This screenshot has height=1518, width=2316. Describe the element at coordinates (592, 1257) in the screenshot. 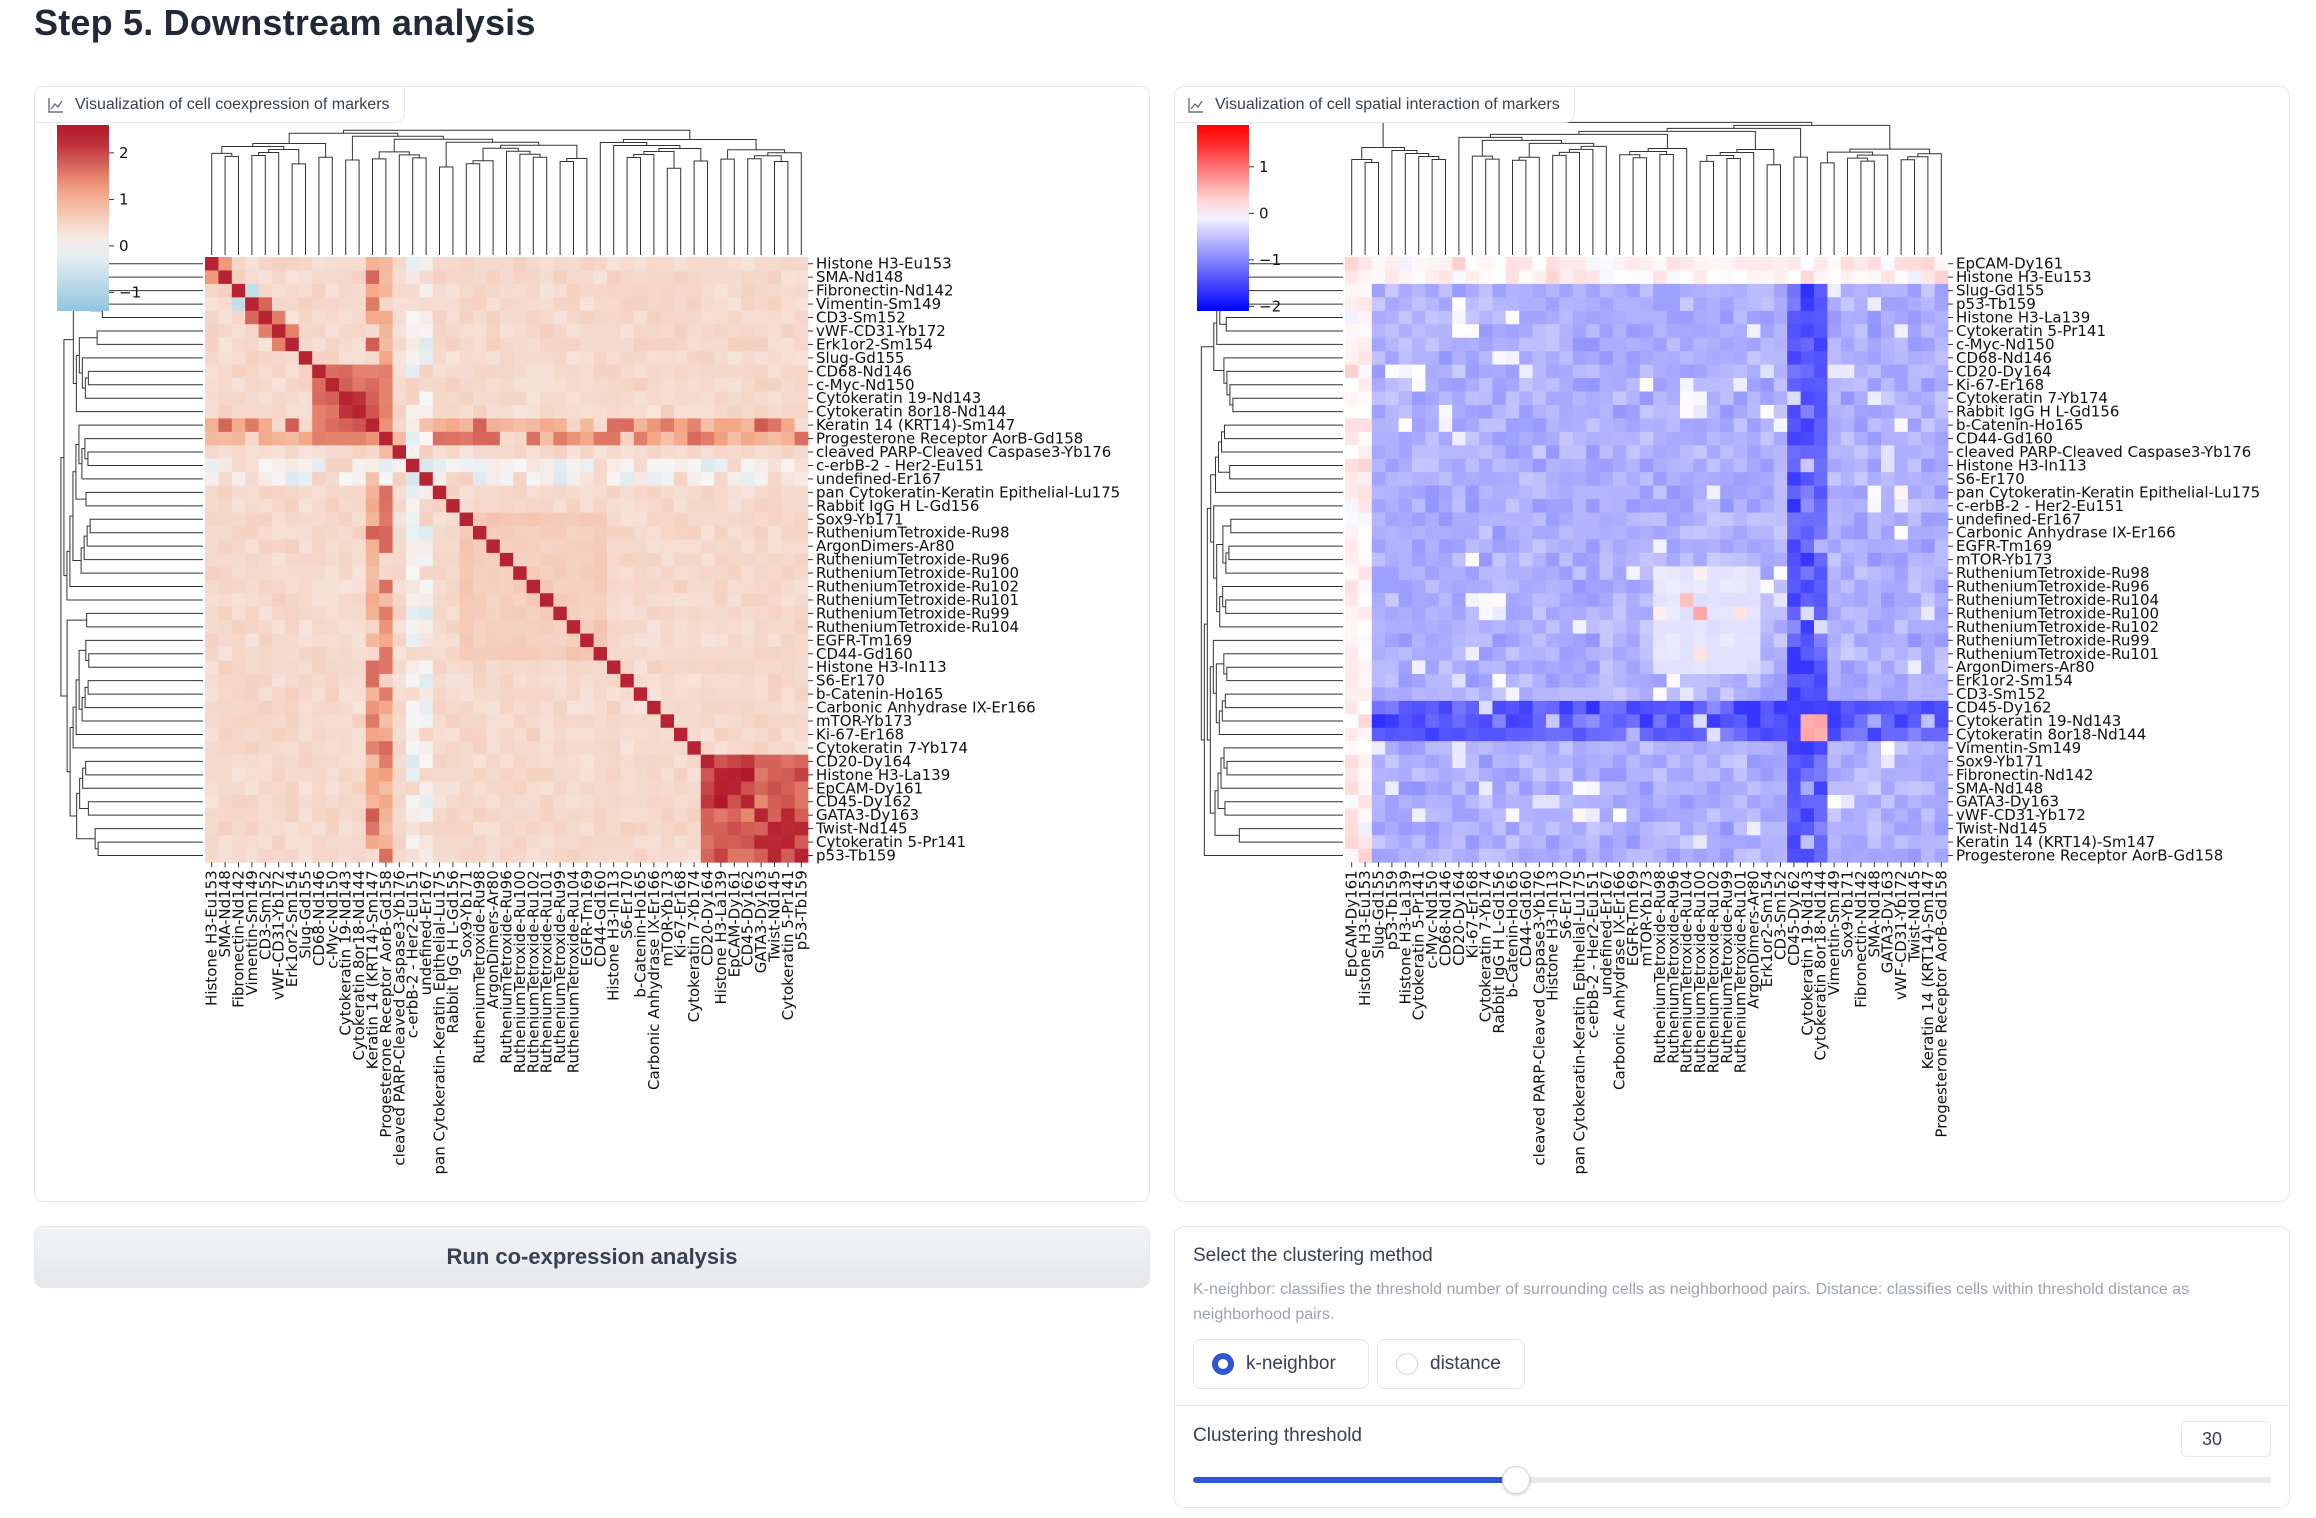

I see `run-coexpression-button: Run co-expression analysis` at that location.